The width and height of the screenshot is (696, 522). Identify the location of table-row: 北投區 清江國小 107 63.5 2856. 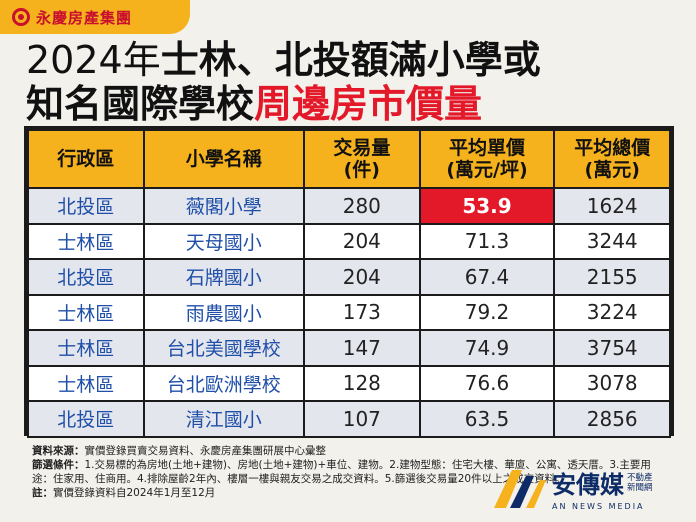
(349, 419).